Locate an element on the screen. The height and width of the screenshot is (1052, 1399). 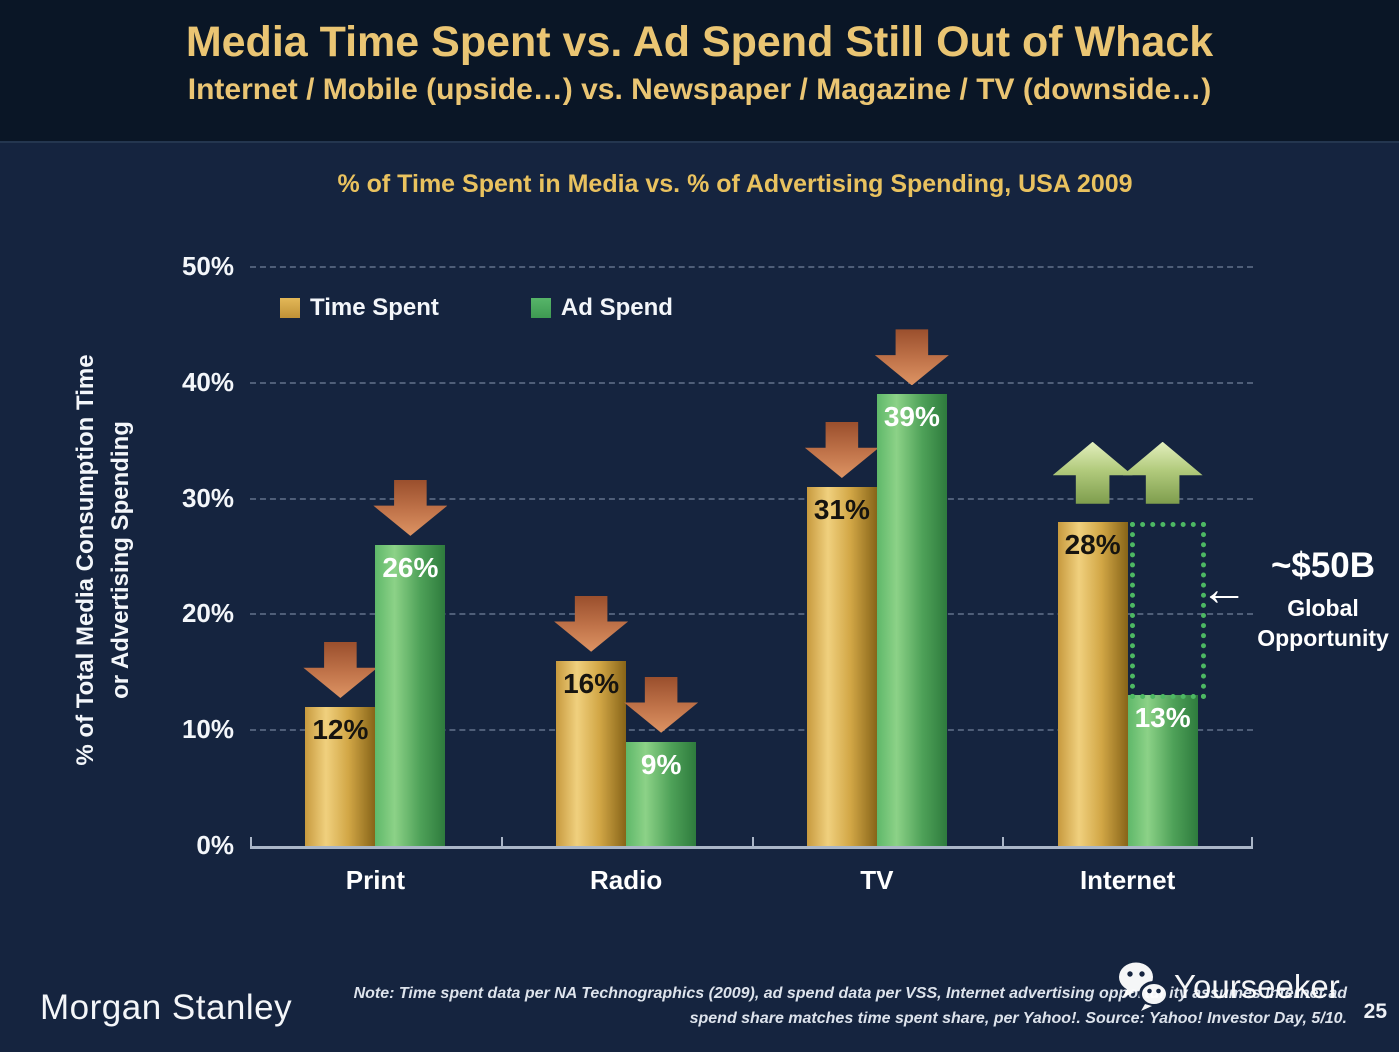
watermark-label: Yourseeker is located at coordinates (1257, 986).